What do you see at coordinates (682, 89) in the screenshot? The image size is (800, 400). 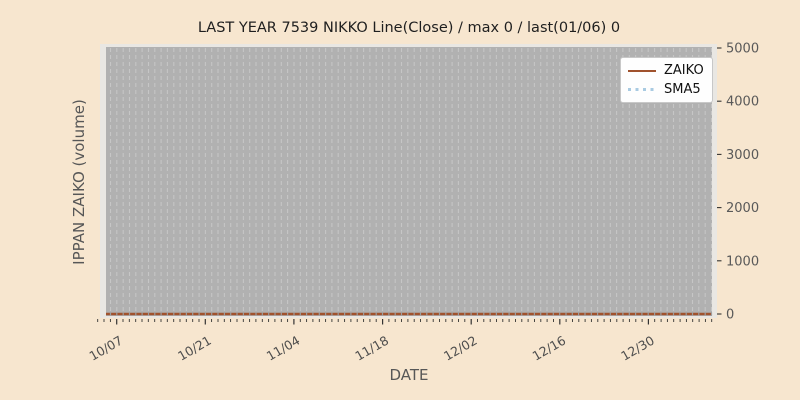 I see `legend-label-sma5: SMA5` at bounding box center [682, 89].